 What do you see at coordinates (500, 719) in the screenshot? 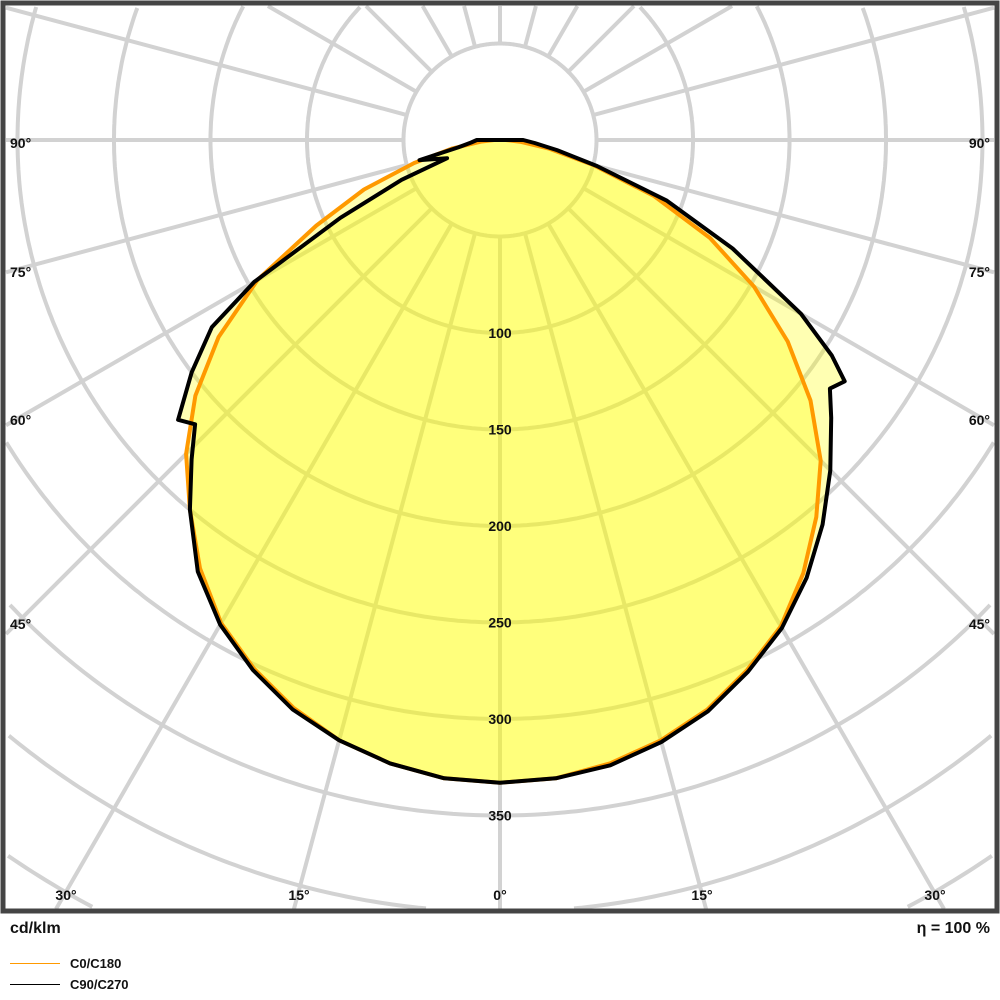
I see `radial-tick-label: 300` at bounding box center [500, 719].